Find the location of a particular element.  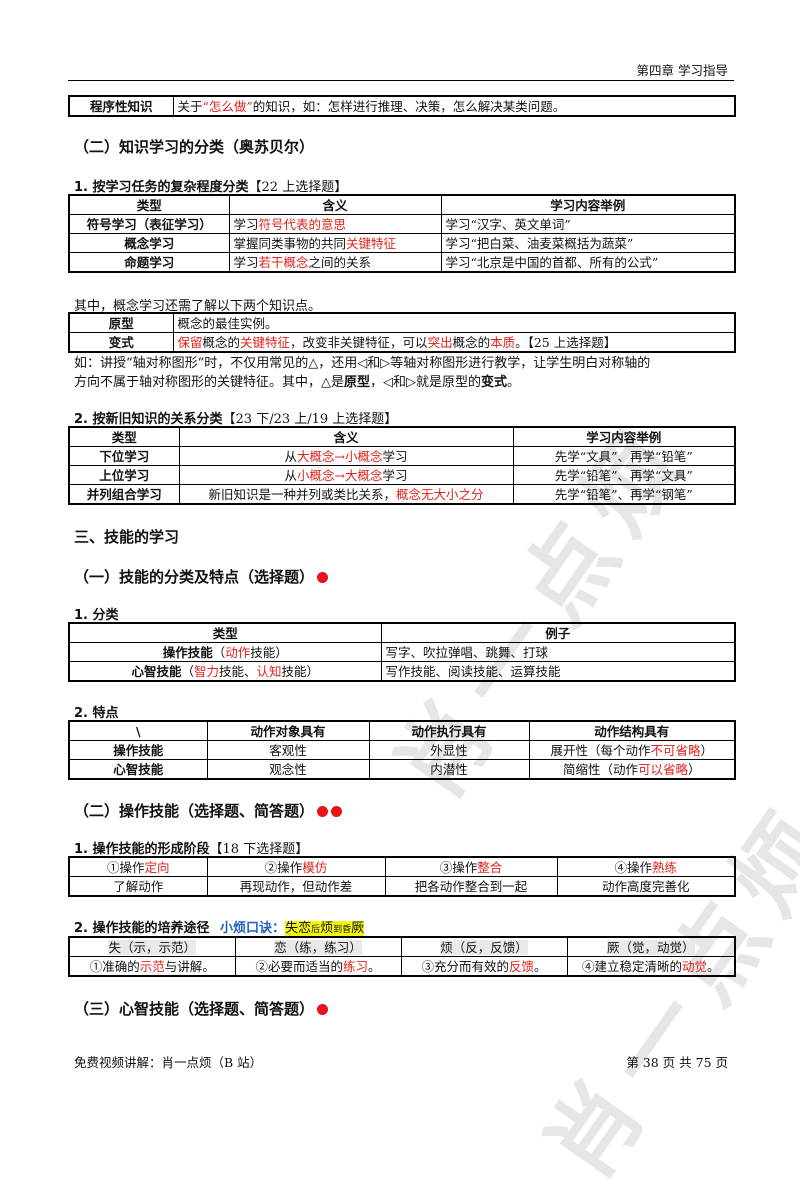

section-title: （二）知识学习的分类（奥苏贝尔） is located at coordinates (194, 147).